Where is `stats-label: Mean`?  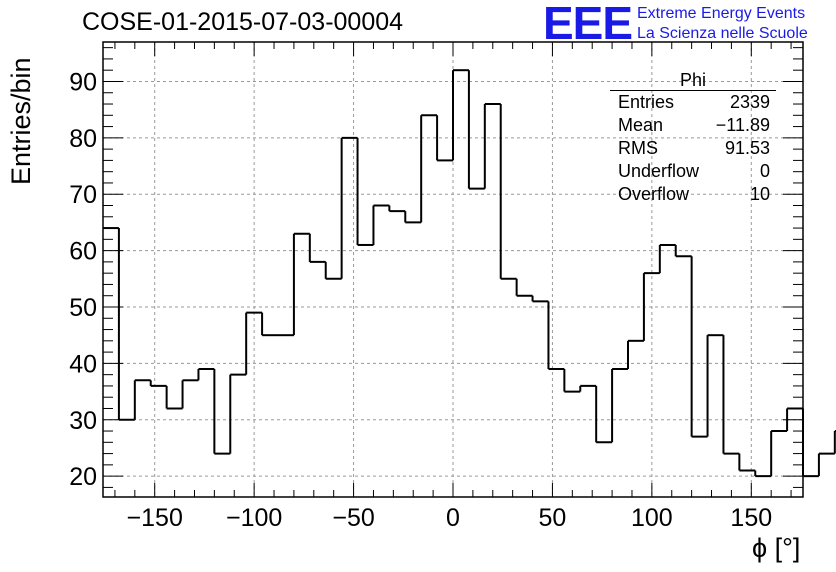 stats-label: Mean is located at coordinates (641, 125).